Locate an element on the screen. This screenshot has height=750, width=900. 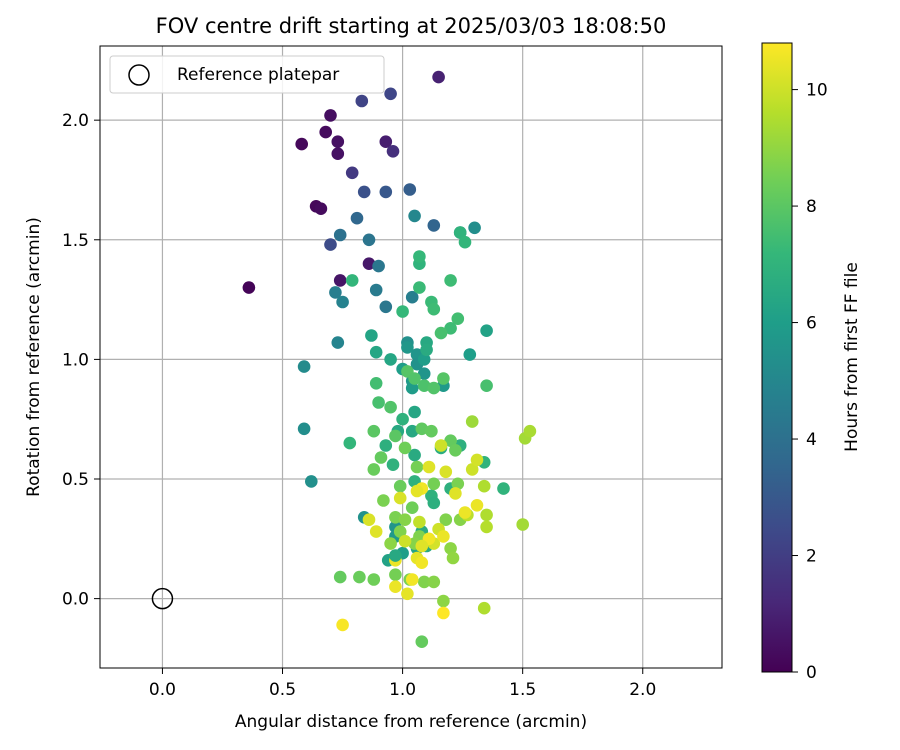
colorbar-gradient is located at coordinates (777, 357).